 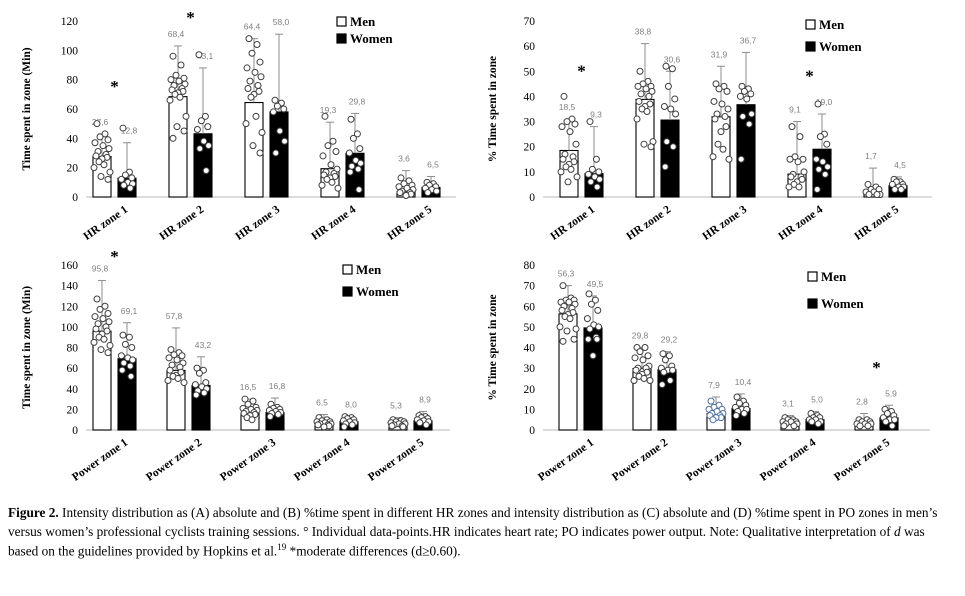 I want to click on significance-asterisk-power-zone-5: *, so click(x=876, y=367).